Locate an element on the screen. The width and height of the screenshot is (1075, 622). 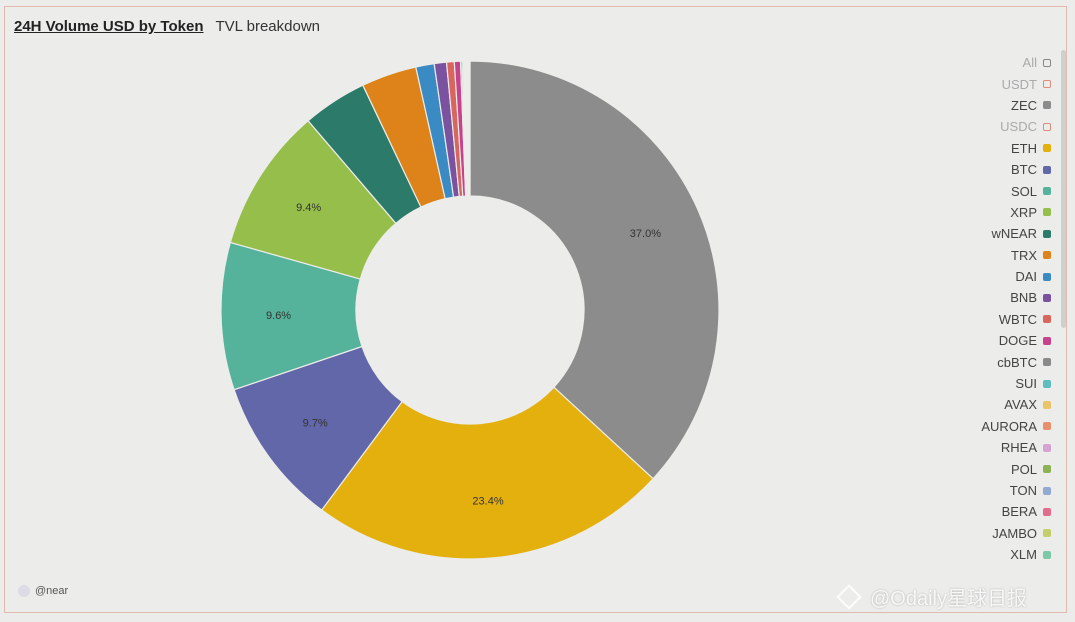
legend-label: SOL is located at coordinates (1023, 191).